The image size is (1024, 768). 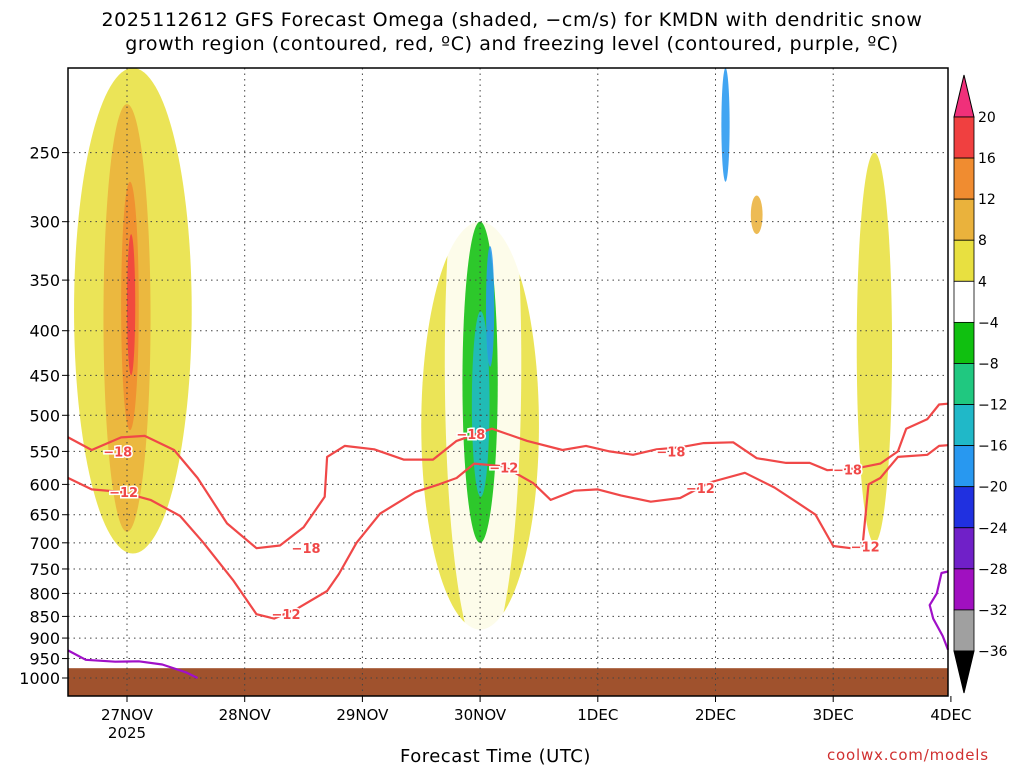 I want to click on x-tick-label: 29NOV, so click(x=362, y=715).